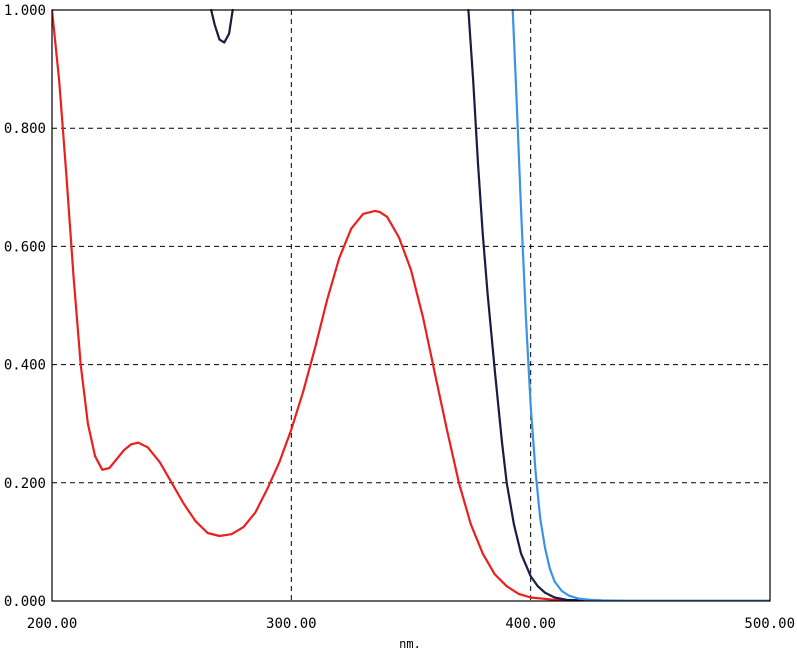 The image size is (797, 652). Describe the element at coordinates (410, 644) in the screenshot. I see `x-axis-label: nm.` at that location.